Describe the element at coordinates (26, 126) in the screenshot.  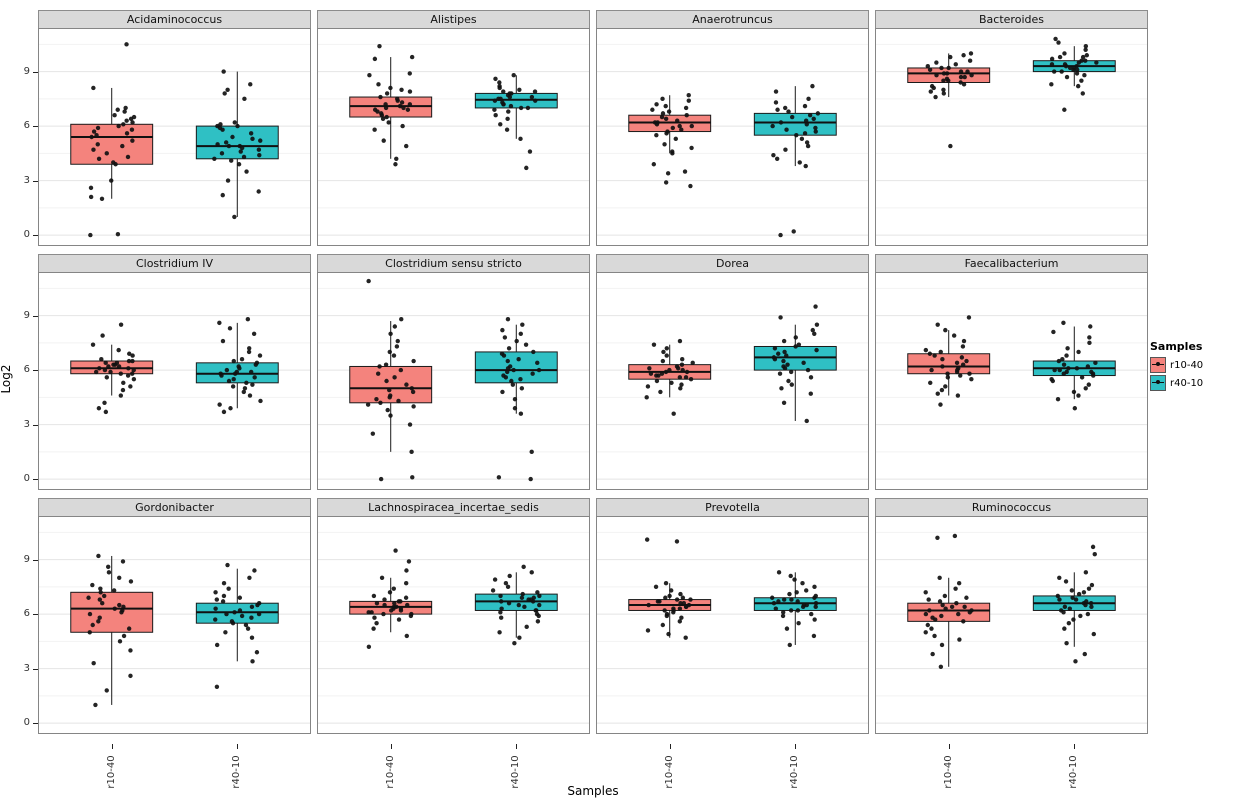
I see `y-tick-label: 6` at that location.